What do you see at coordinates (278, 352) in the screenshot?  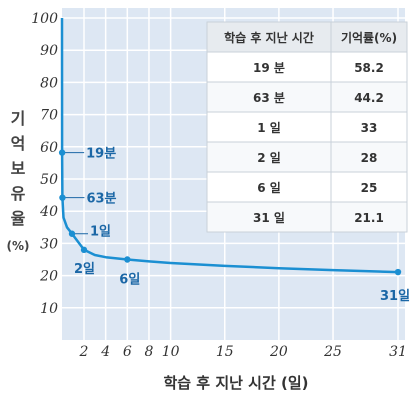 I see `x-tick-label-20: 20` at bounding box center [278, 352].